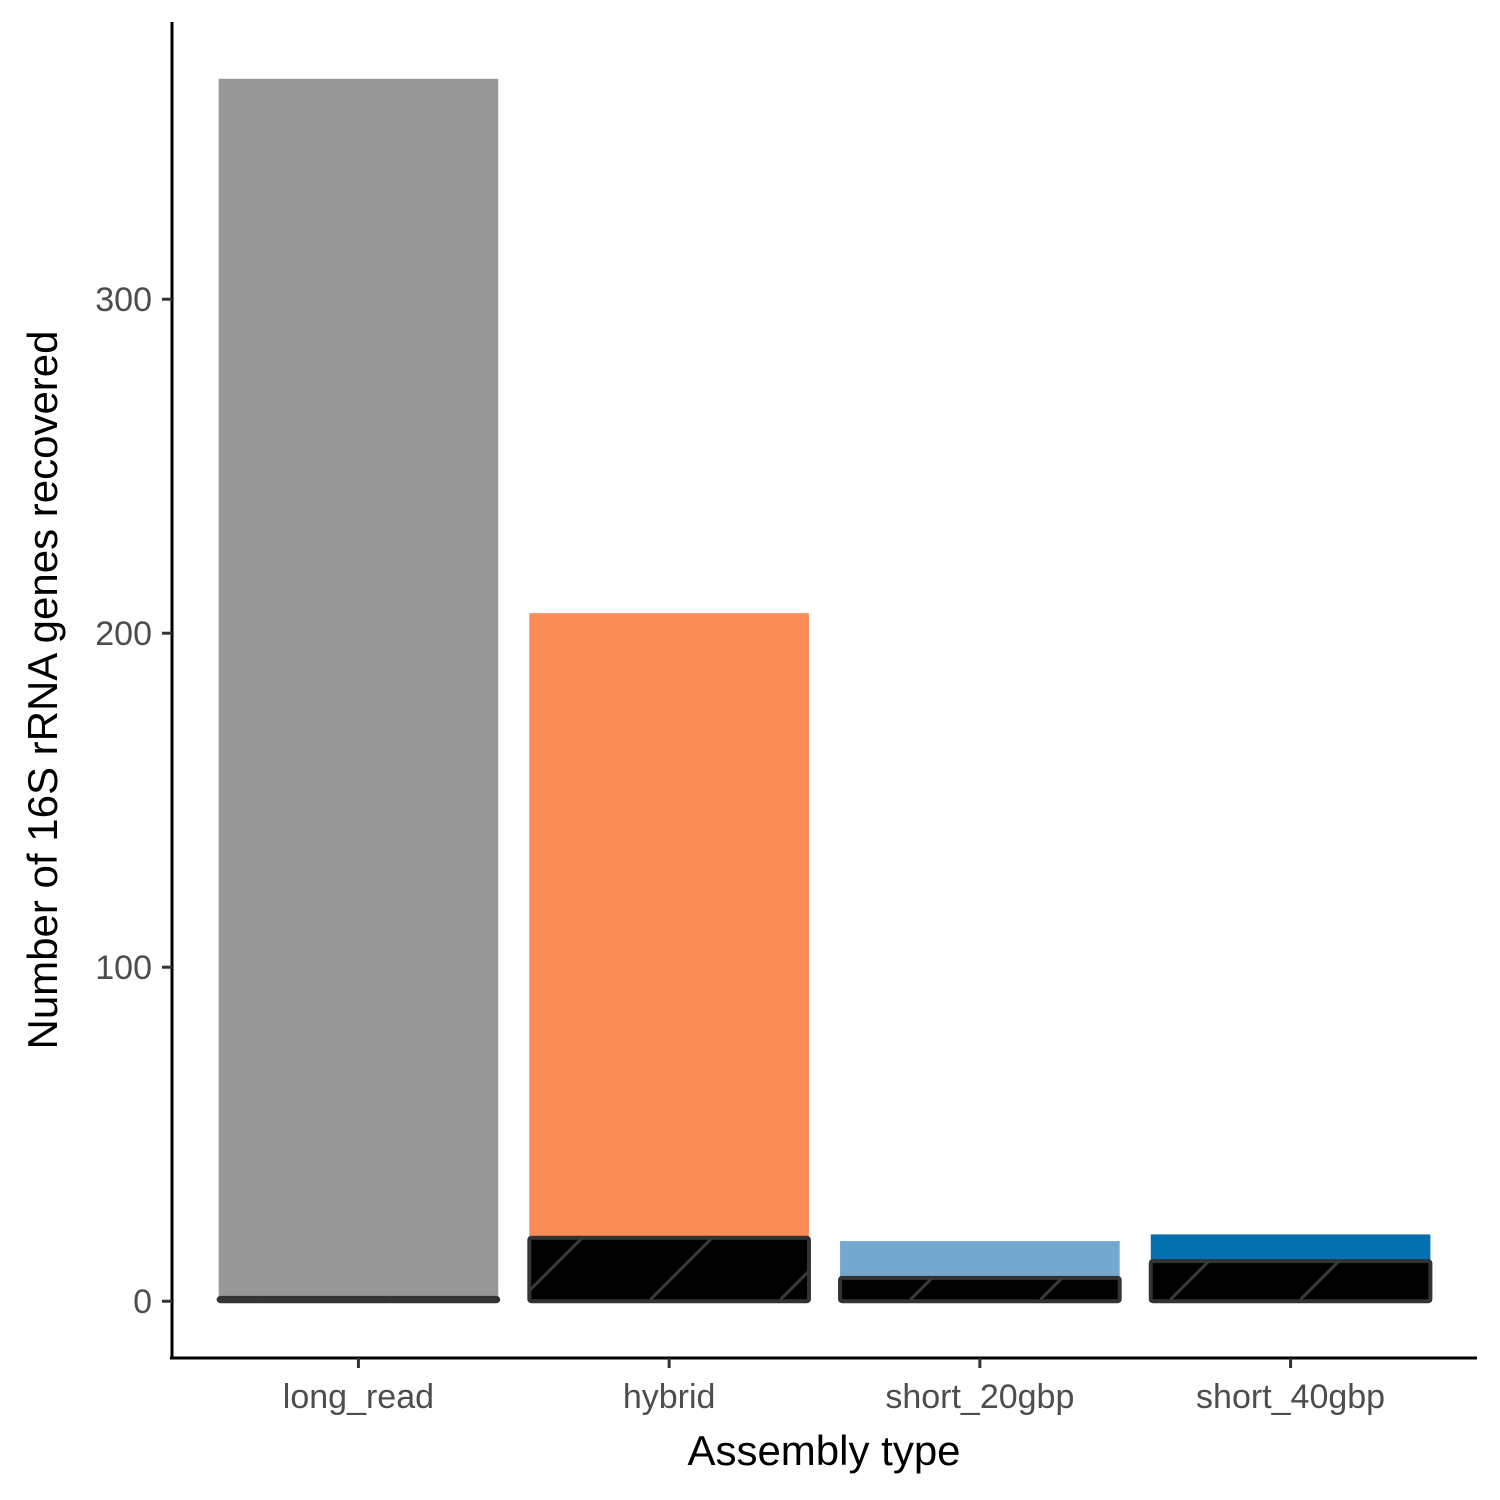 The image size is (1500, 1500). What do you see at coordinates (669, 1397) in the screenshot?
I see `x-tick-label-hybrid: hybrid` at bounding box center [669, 1397].